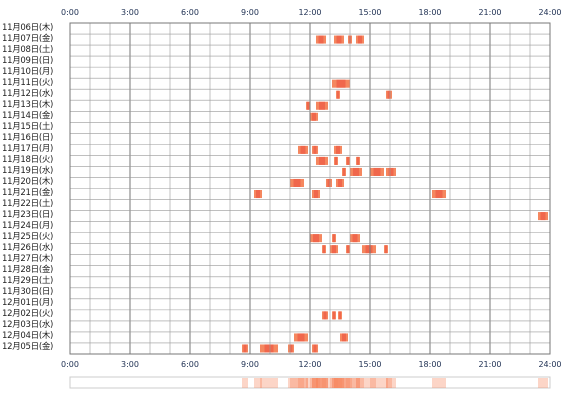 The height and width of the screenshot is (400, 570). I want to click on hour-label-top: 0:00, so click(70, 12).